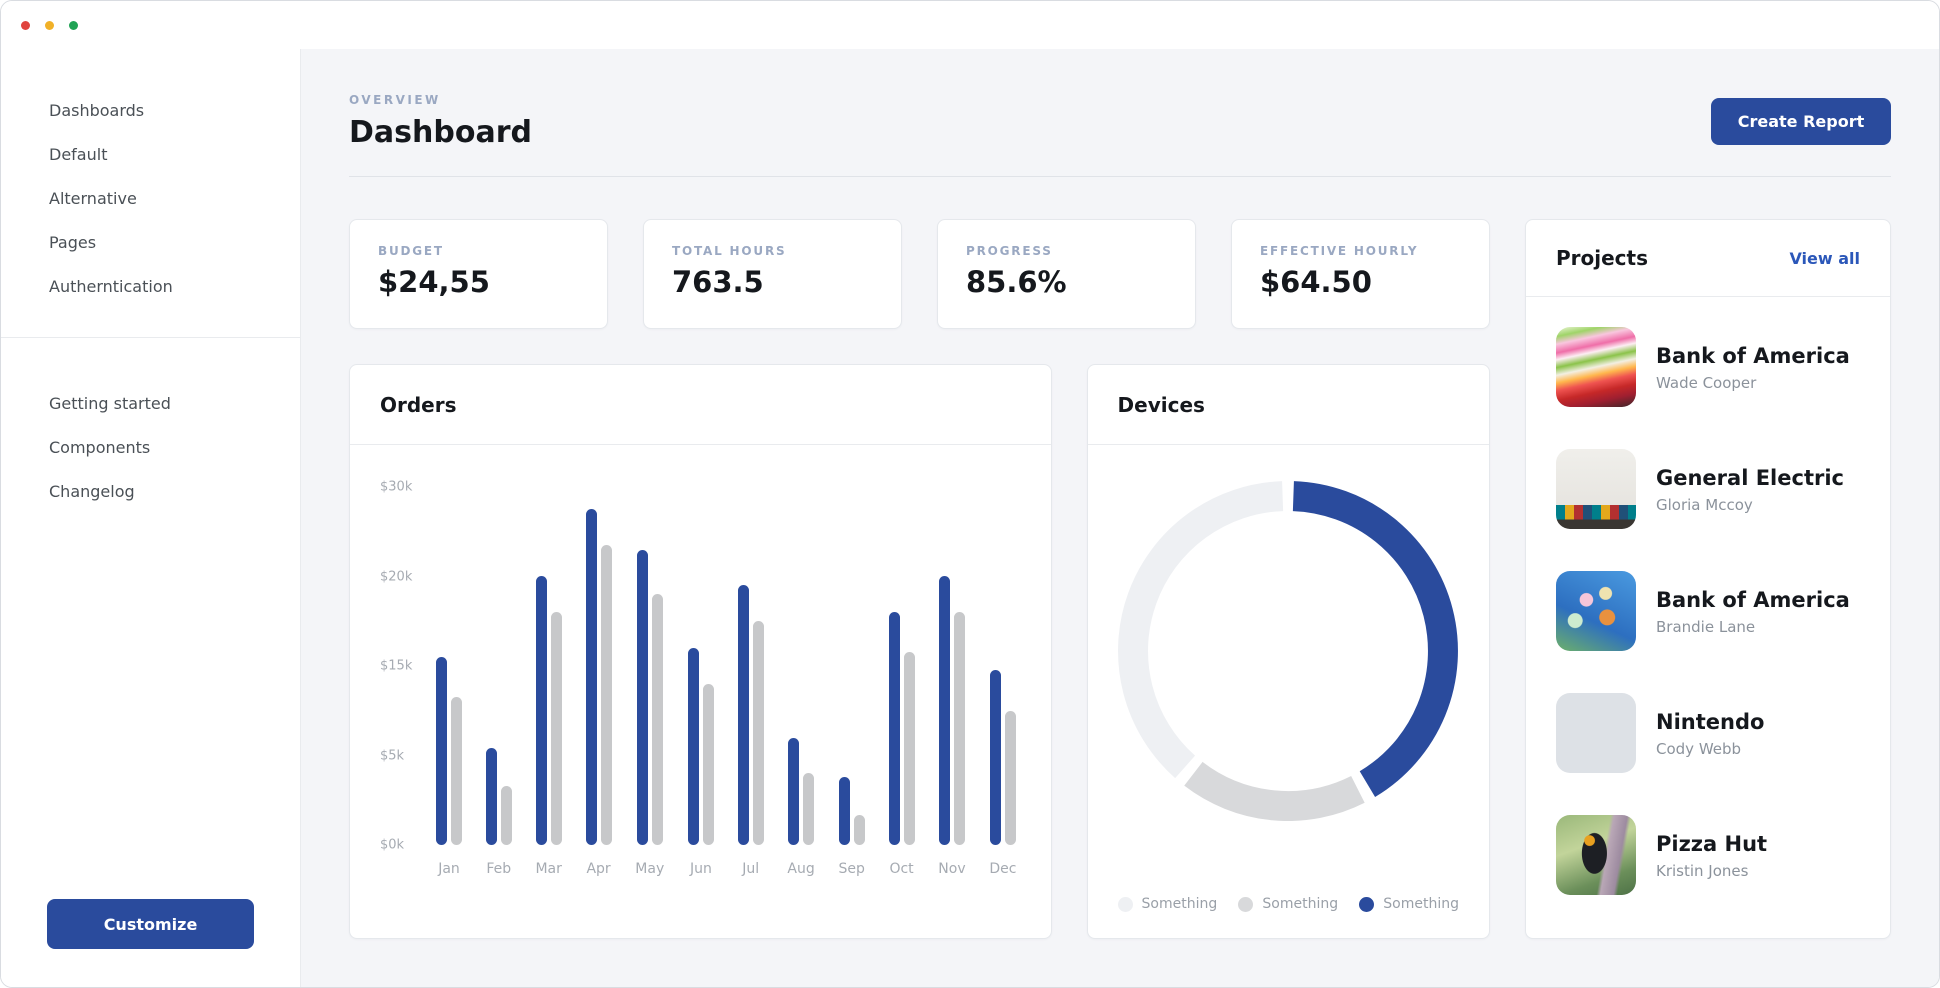 The height and width of the screenshot is (988, 1940). I want to click on orders-month-jan: Jan, so click(449, 682).